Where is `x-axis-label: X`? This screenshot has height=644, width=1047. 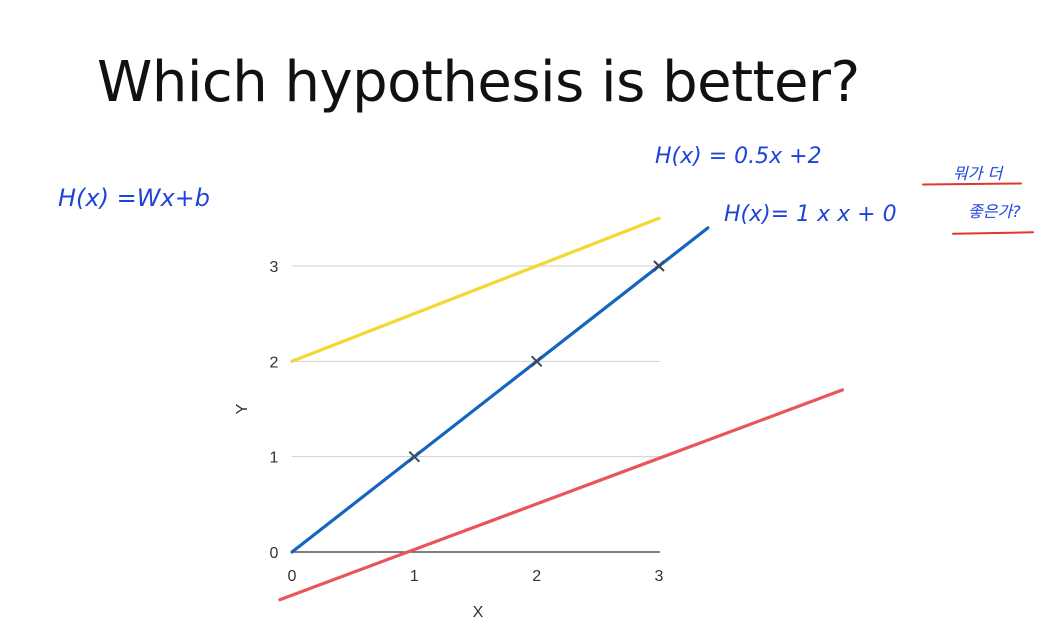 x-axis-label: X is located at coordinates (478, 612).